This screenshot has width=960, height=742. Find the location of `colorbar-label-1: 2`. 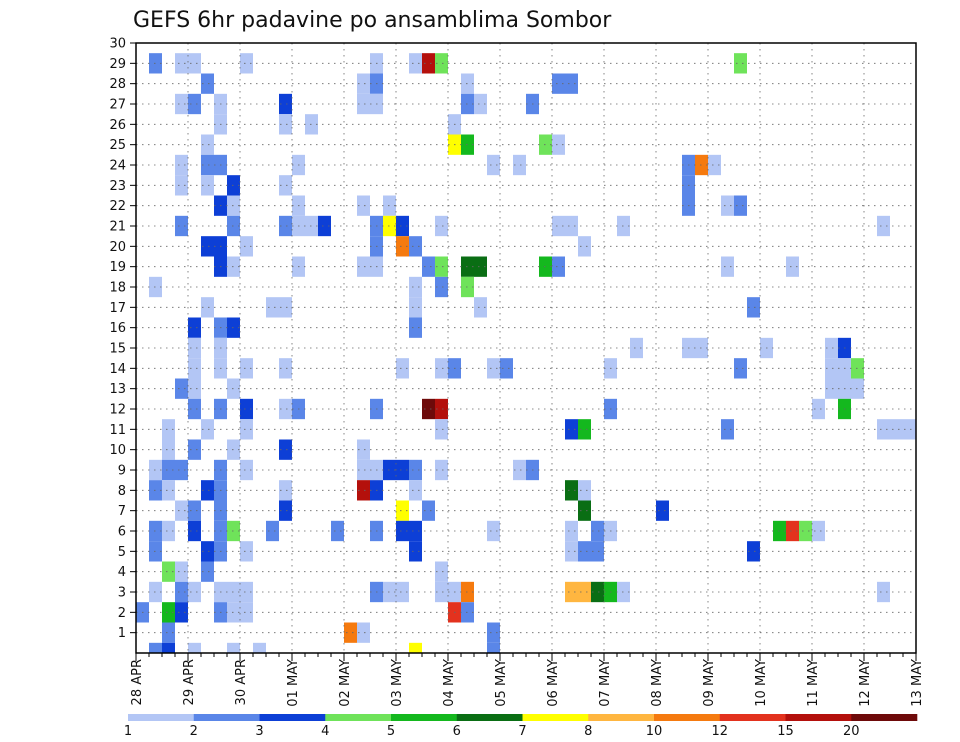

colorbar-label-1: 2 is located at coordinates (194, 731).